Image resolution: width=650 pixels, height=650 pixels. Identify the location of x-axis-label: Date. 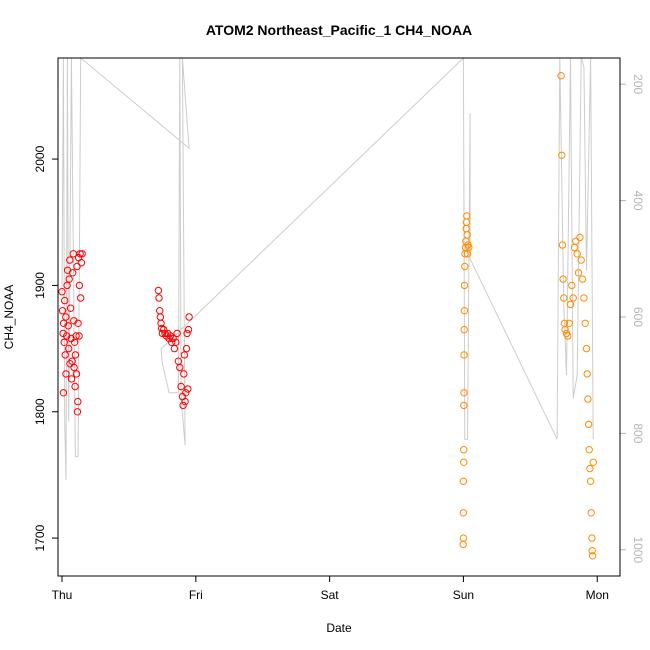
(339, 628).